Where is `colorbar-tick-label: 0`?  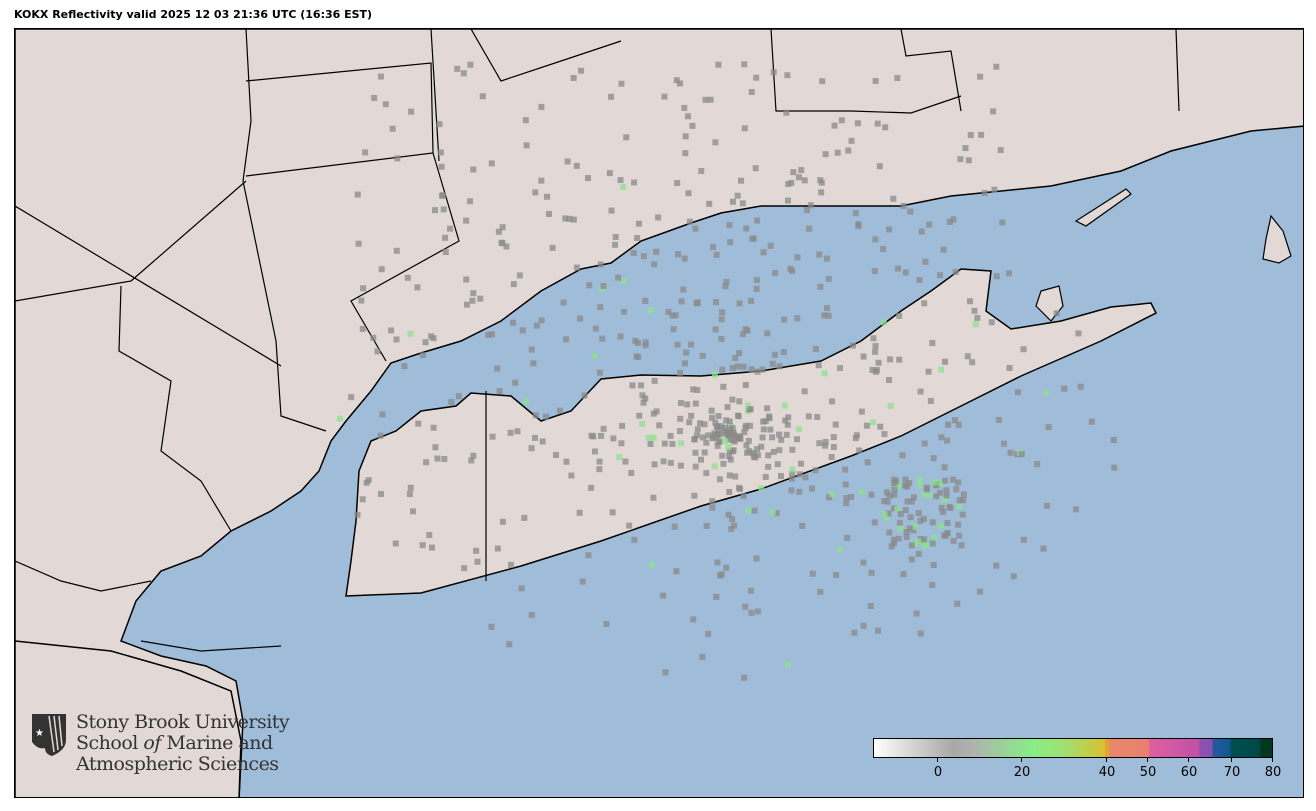 colorbar-tick-label: 0 is located at coordinates (938, 772).